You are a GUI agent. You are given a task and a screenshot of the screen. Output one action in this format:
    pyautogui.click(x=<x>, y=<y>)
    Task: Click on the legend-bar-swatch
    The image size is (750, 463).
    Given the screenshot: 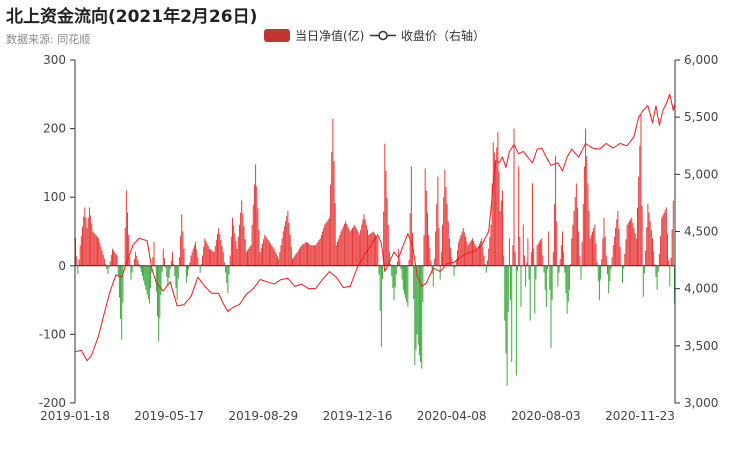 What is the action you would take?
    pyautogui.click(x=277, y=35)
    